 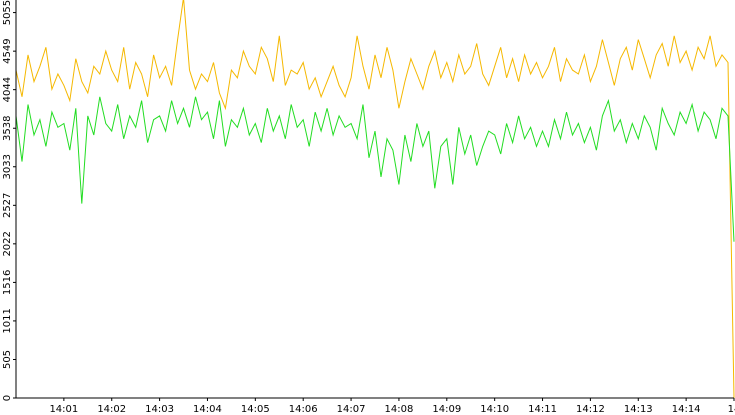 What do you see at coordinates (111, 409) in the screenshot?
I see `x-tick-label: 14:02` at bounding box center [111, 409].